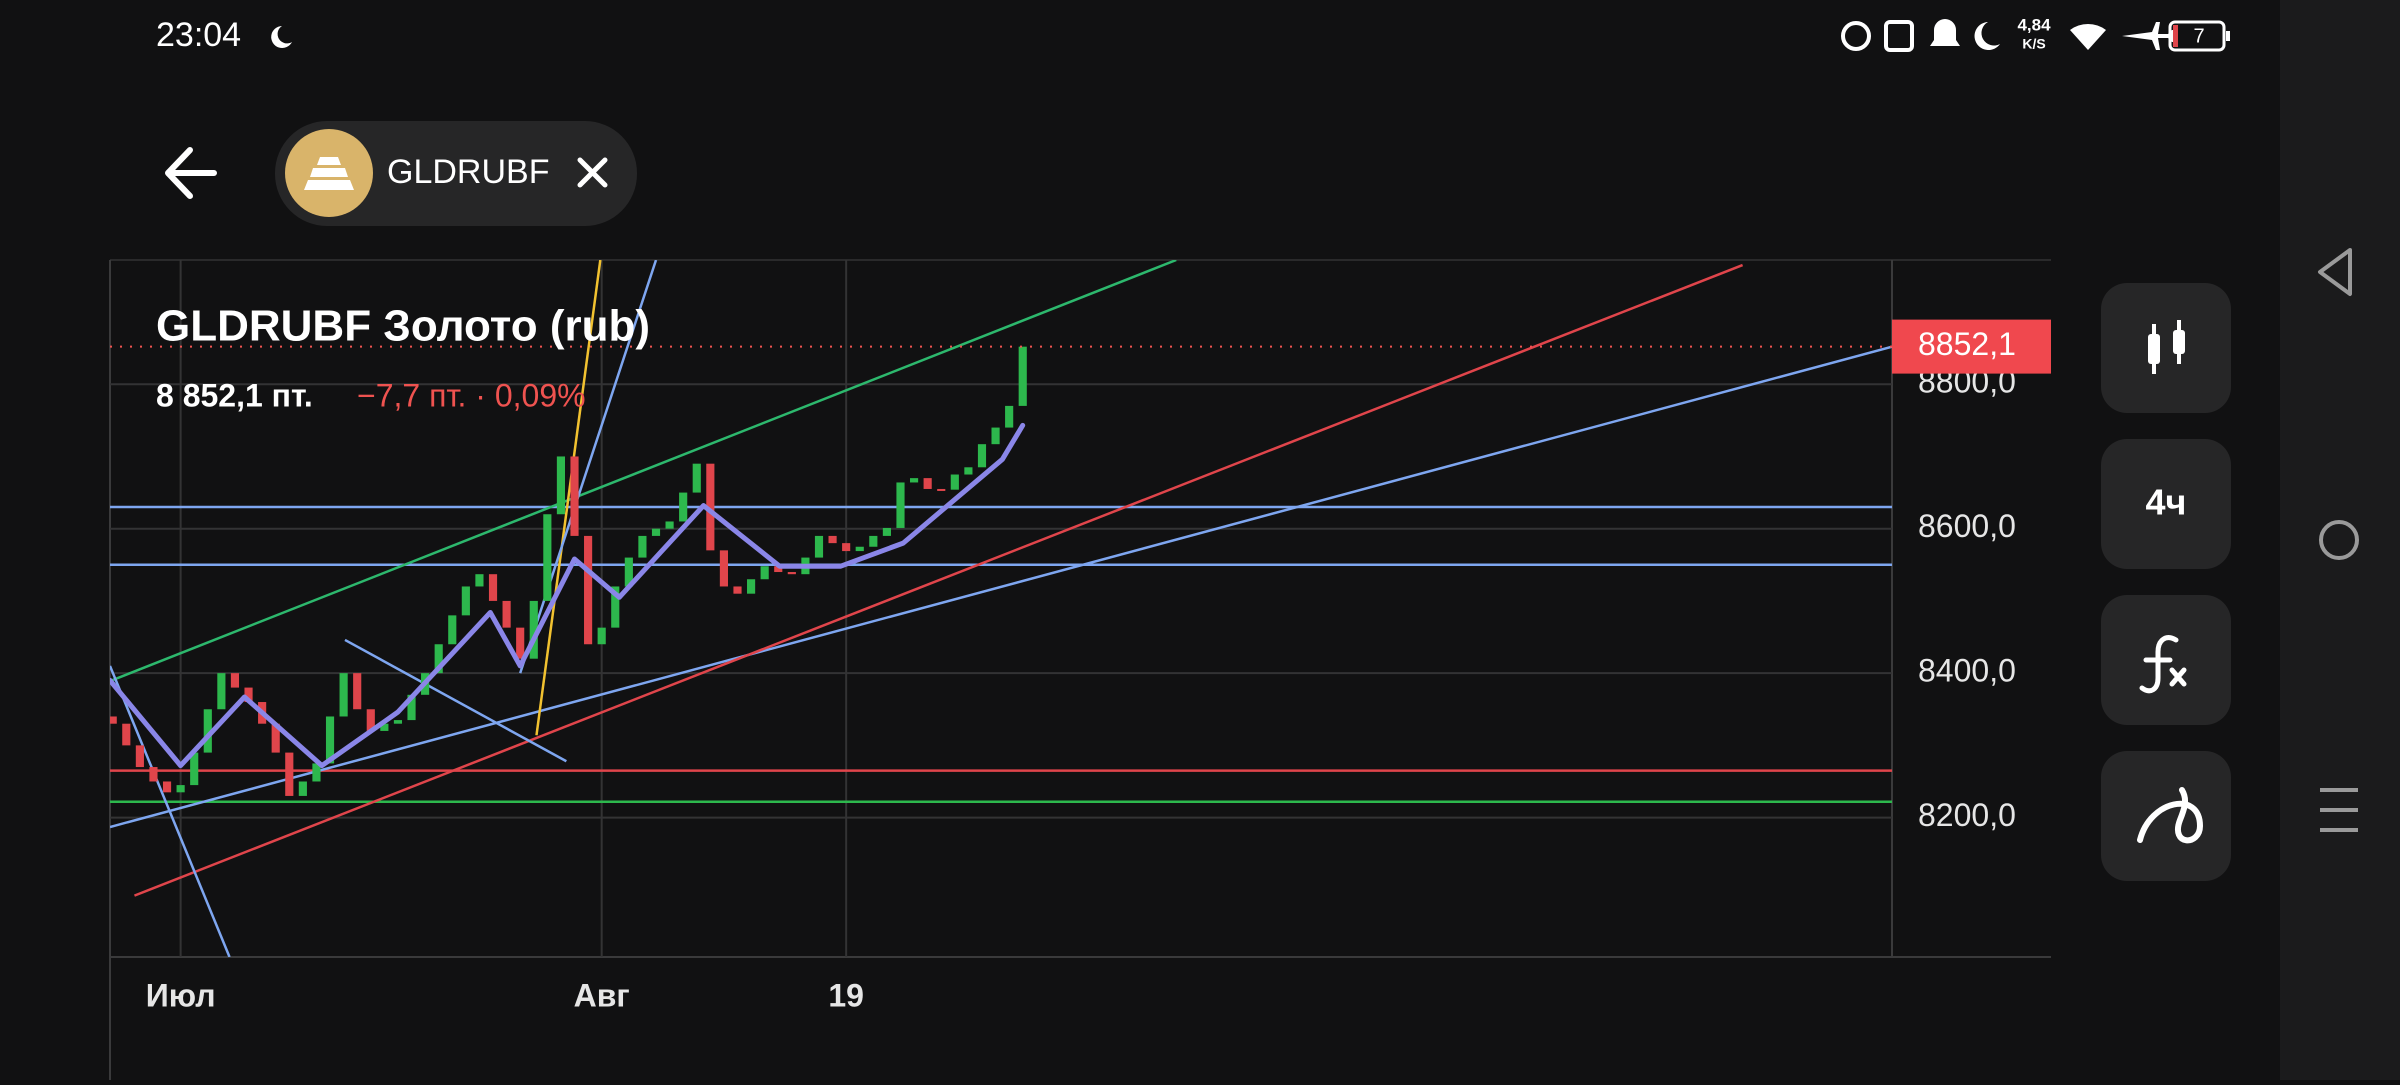 The width and height of the screenshot is (2400, 1085). I want to click on x-tick-label: Июл, so click(181, 995).